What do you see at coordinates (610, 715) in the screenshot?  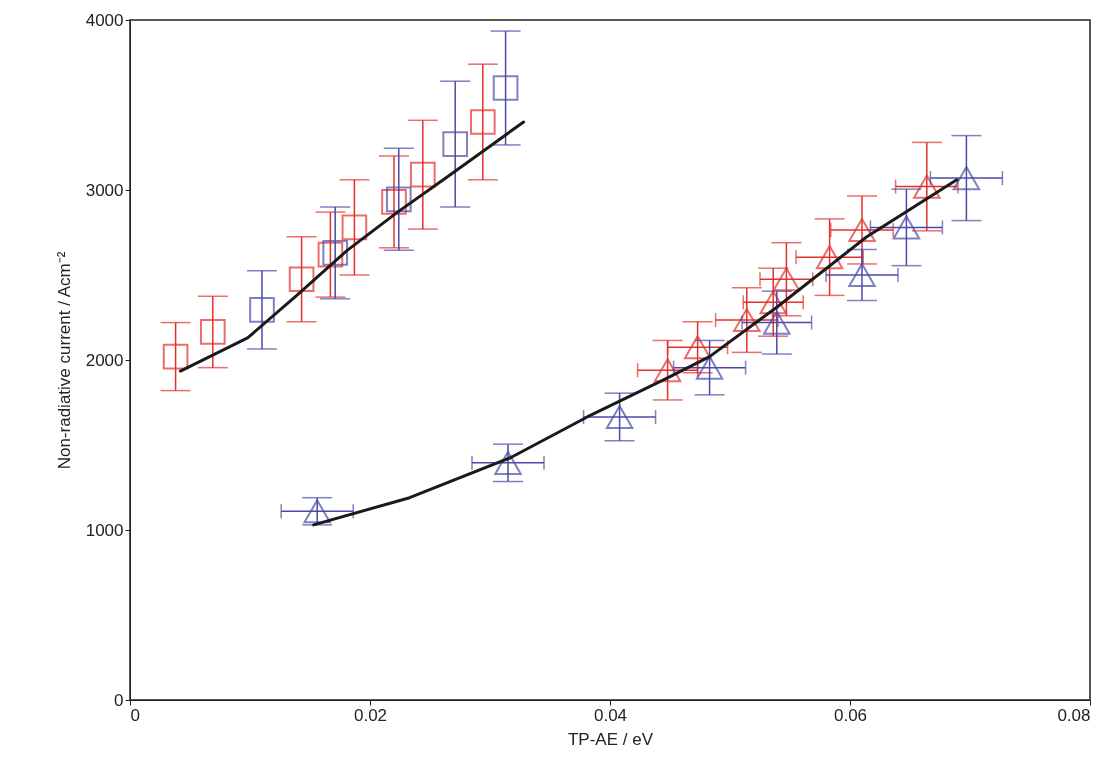 I see `x-tick-label: 0.04` at bounding box center [610, 715].